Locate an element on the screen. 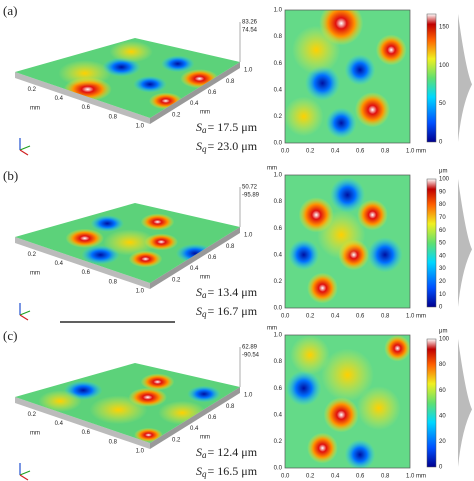 The height and width of the screenshot is (481, 474). value: = 12.4 μm is located at coordinates (233, 452).